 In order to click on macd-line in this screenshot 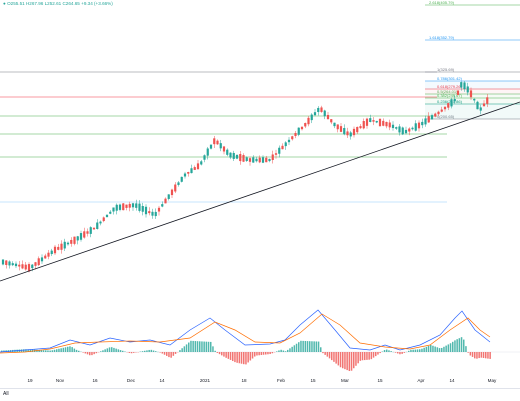, I will do `click(245, 331)`.